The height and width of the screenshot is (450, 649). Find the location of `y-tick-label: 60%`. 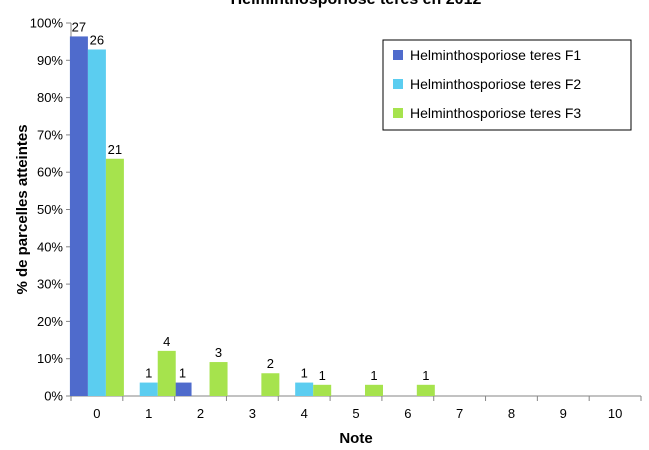

y-tick-label: 60% is located at coordinates (50, 172).